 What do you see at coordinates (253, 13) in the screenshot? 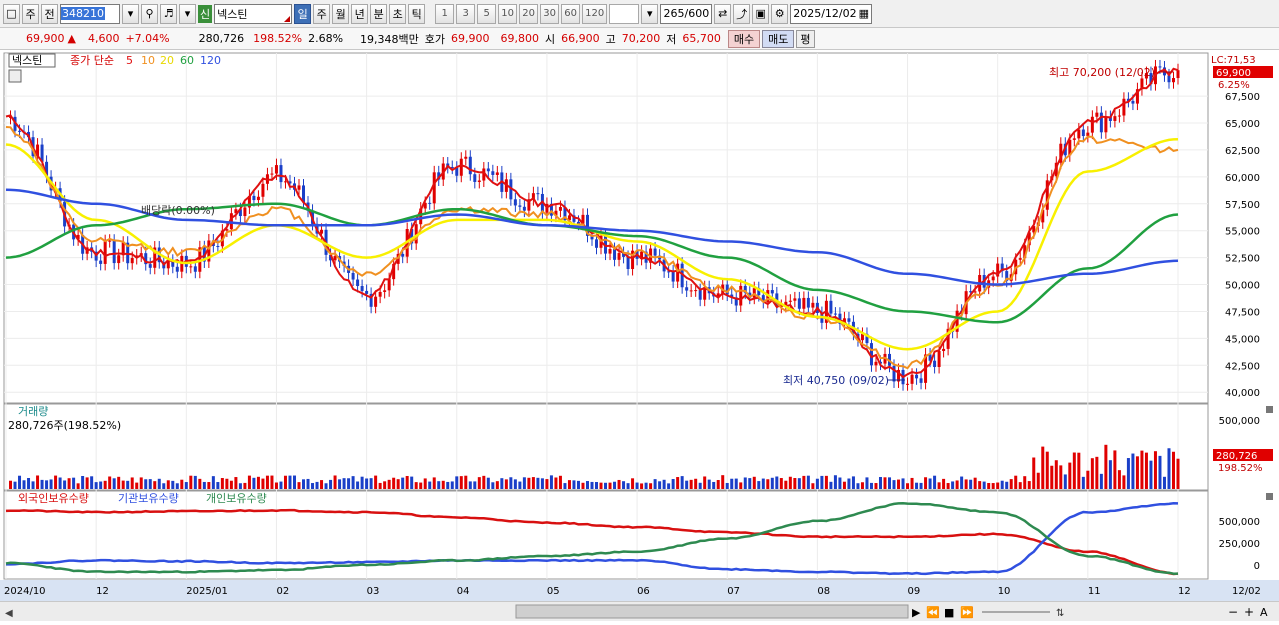
I see `stock-name-field: 넥스틴` at bounding box center [253, 13].